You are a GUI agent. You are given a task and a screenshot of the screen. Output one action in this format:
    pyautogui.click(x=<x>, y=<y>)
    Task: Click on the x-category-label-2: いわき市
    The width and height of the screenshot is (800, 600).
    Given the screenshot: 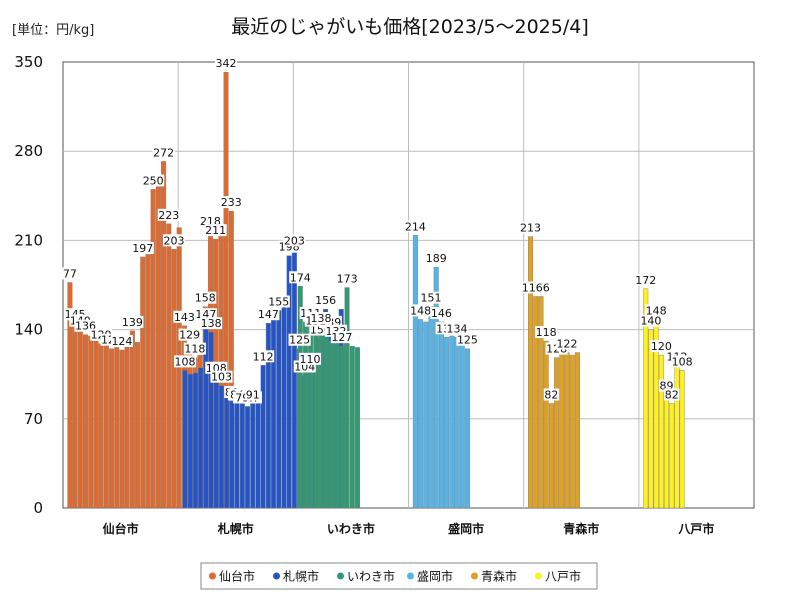 What is the action you would take?
    pyautogui.click(x=351, y=528)
    